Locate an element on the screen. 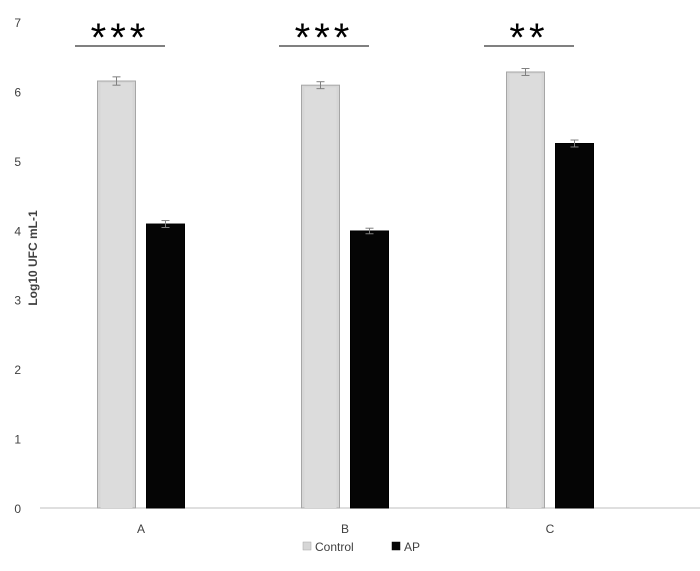 The image size is (700, 571). bar-ap-b is located at coordinates (369, 368).